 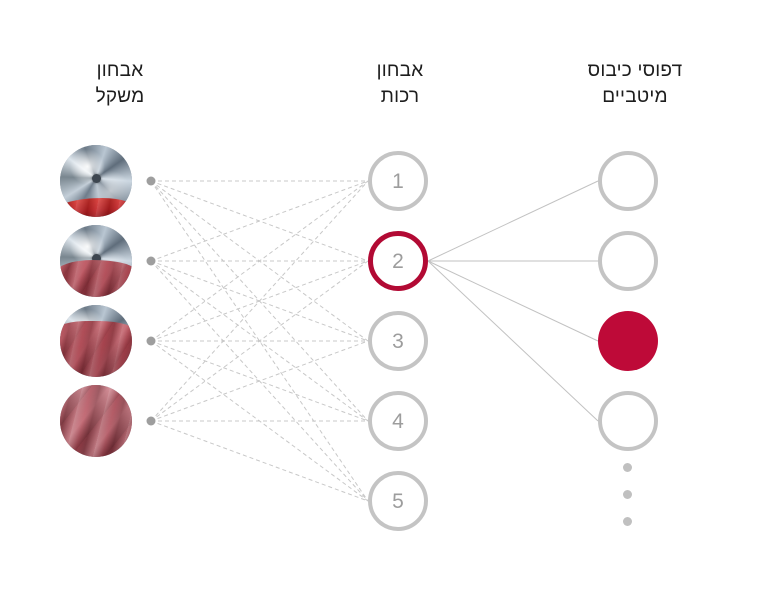 I want to click on hidden-node-4: 4, so click(x=398, y=421).